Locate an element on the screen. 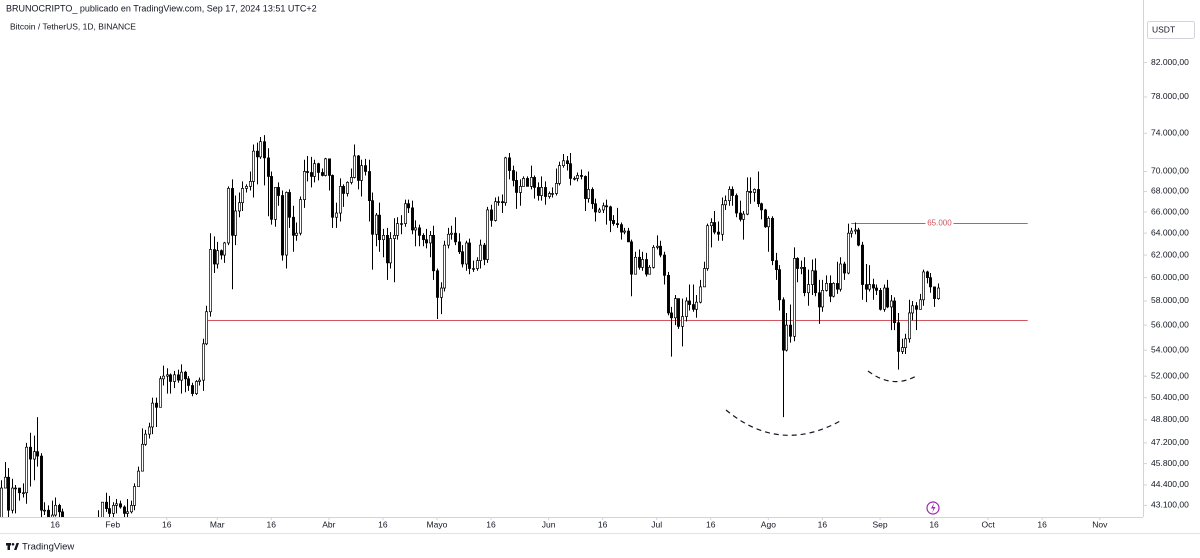  y-tick-label: 43.100,00 is located at coordinates (1170, 505).